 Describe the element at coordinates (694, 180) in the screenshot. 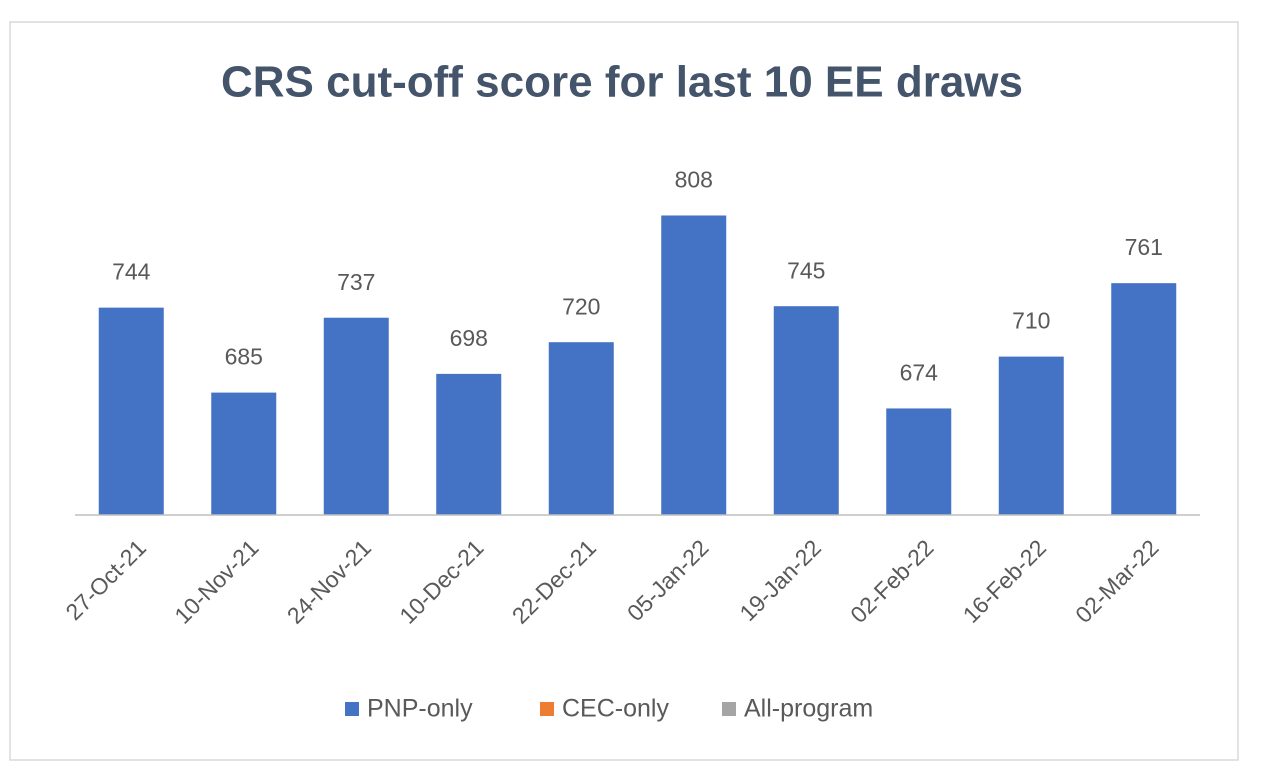

I see `data-label: 808` at that location.